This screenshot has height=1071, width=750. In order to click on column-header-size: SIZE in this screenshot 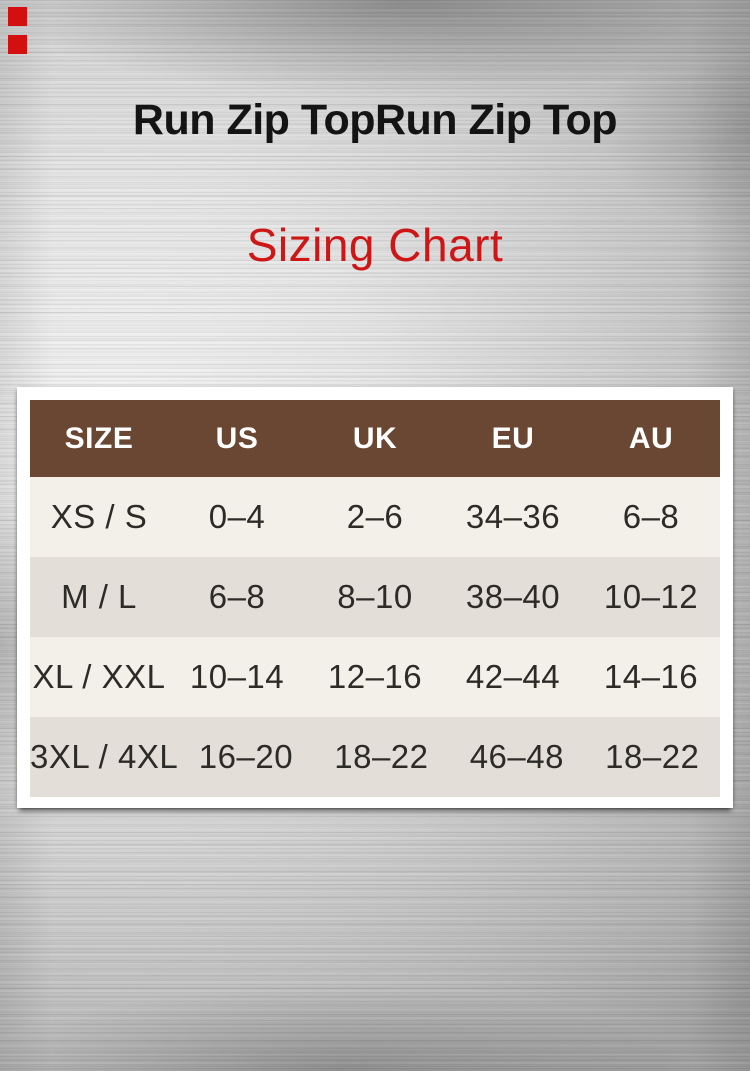, I will do `click(99, 438)`.